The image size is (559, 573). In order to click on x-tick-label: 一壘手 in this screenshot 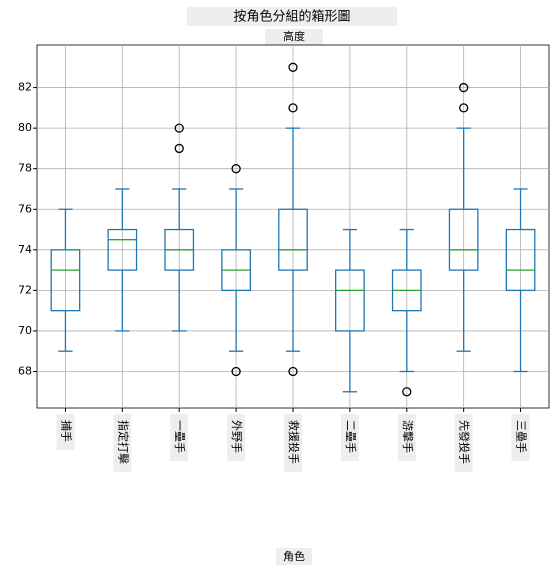, I will do `click(180, 436)`.